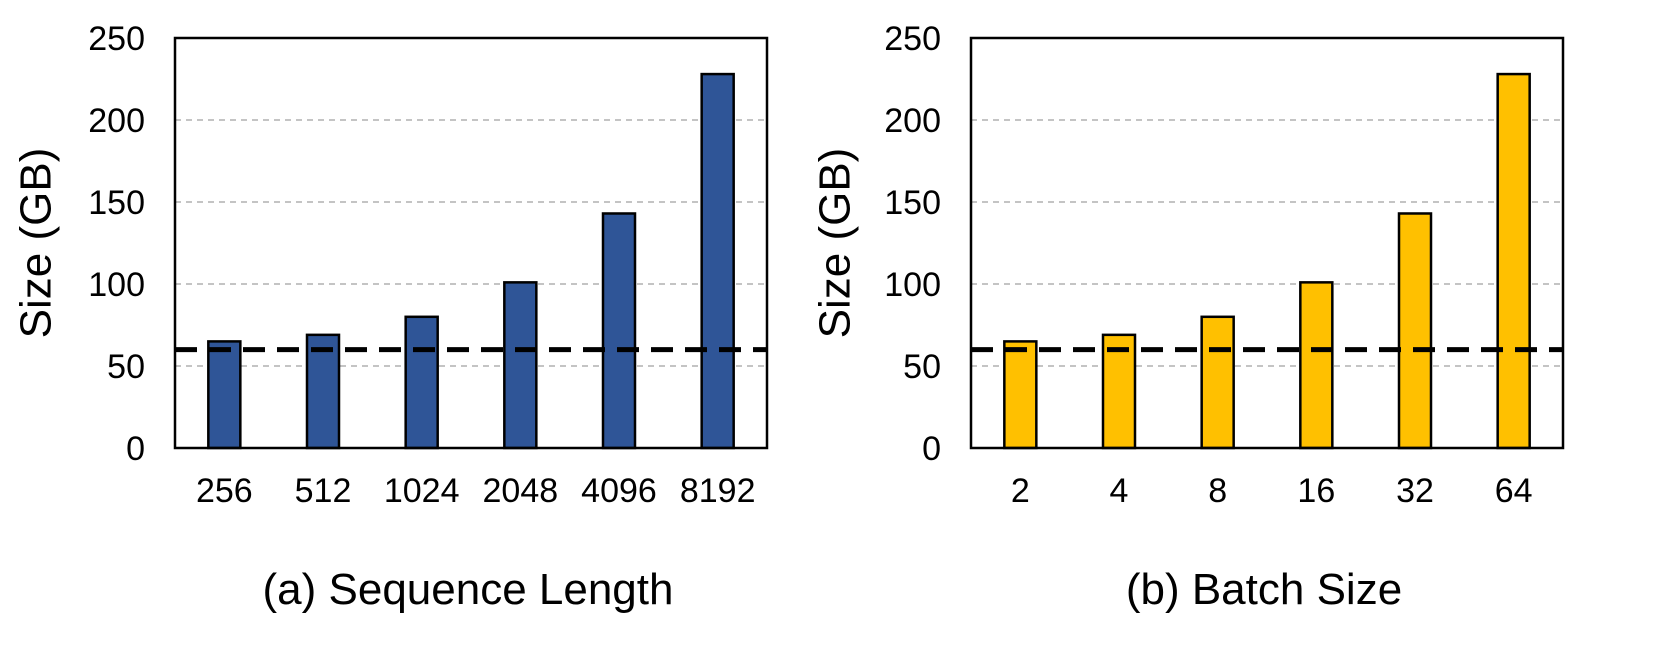 The height and width of the screenshot is (667, 1661). Describe the element at coordinates (1514, 491) in the screenshot. I see `x-tick-label: 64` at that location.